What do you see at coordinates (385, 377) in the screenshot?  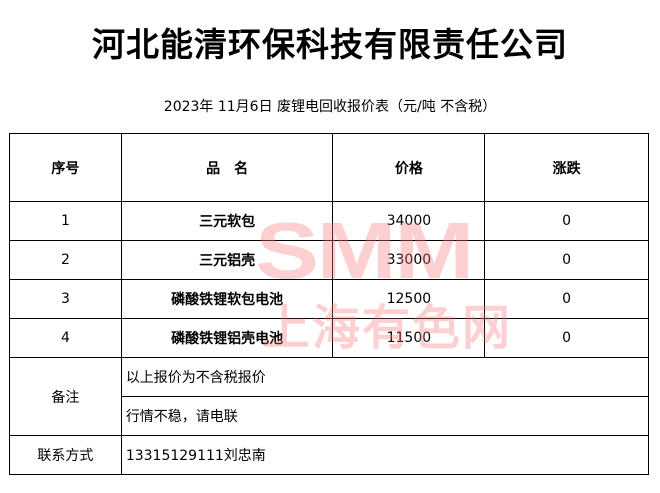 I see `remark-text: 以上报价为不含税报价` at bounding box center [385, 377].